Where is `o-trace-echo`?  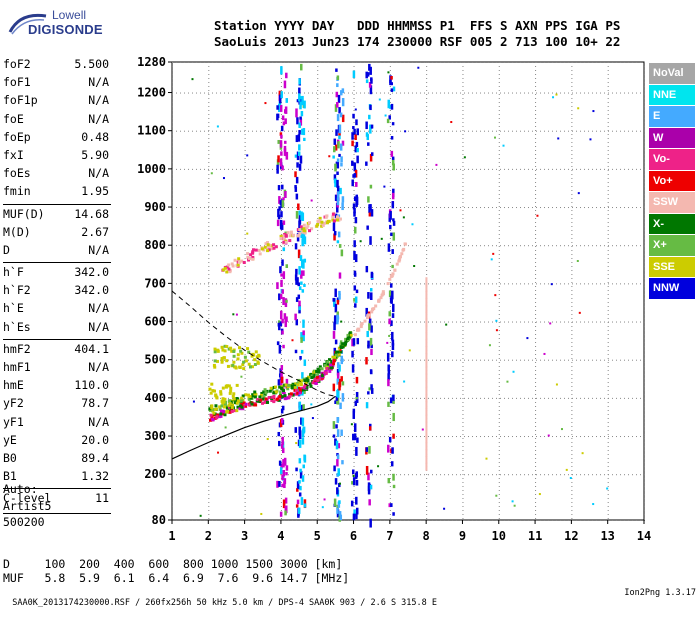
o-trace-echo is located at coordinates (333, 365).